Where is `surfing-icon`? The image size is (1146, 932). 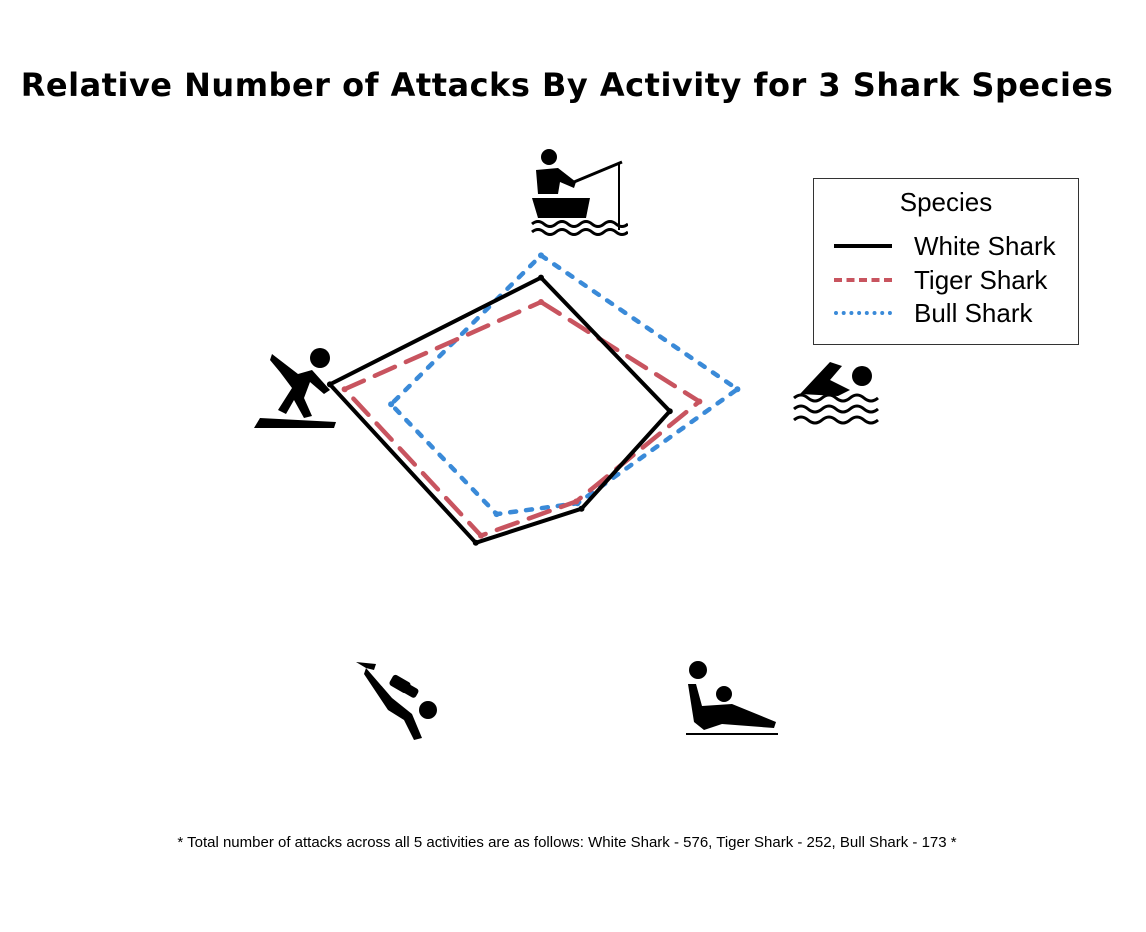 surfing-icon is located at coordinates (295, 388).